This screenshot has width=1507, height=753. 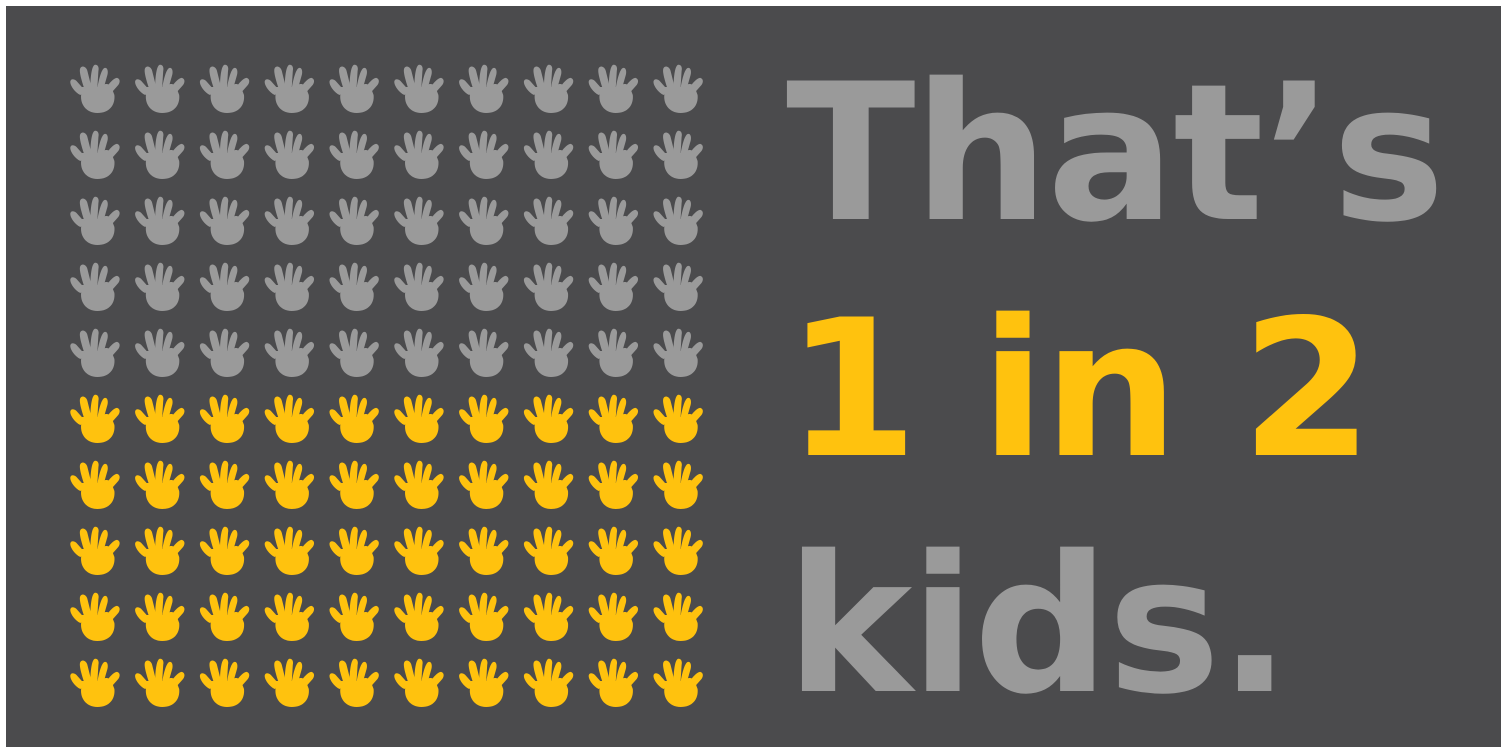 What do you see at coordinates (1079, 389) in the screenshot?
I see `headline-line-2: 1 in 2` at bounding box center [1079, 389].